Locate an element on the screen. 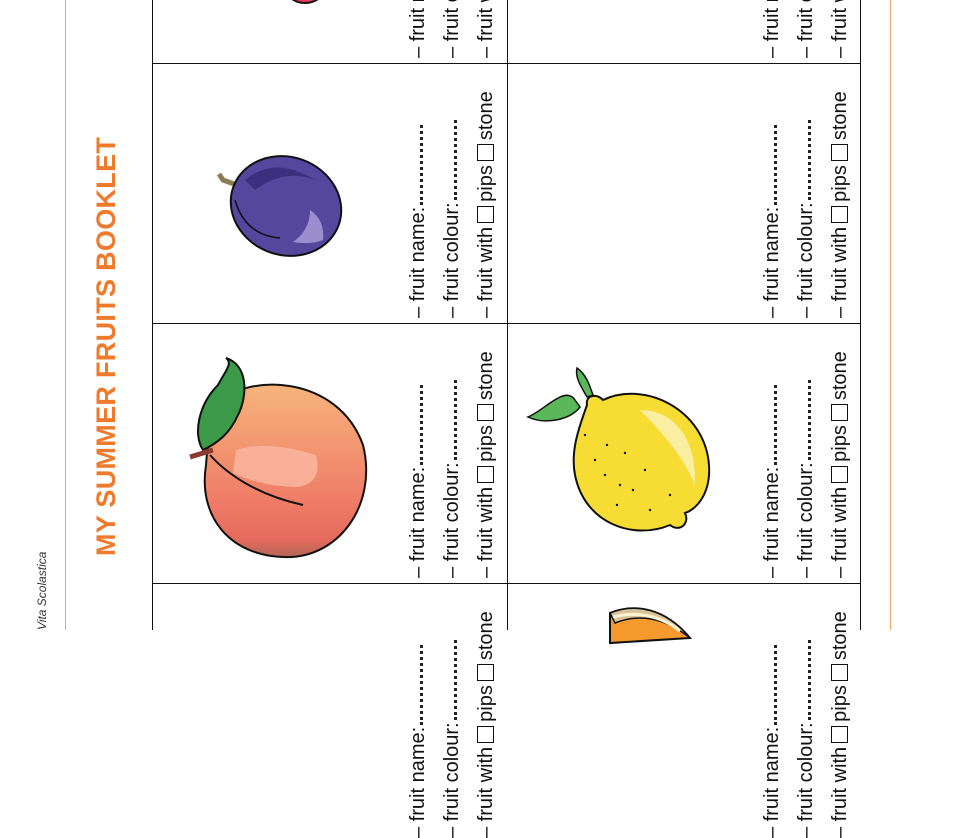  table-border-right is located at coordinates (860, 315).